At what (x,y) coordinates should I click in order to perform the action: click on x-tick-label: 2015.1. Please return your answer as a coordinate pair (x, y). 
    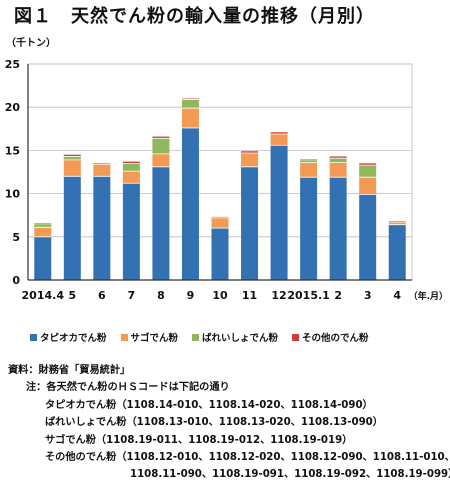
    Looking at the image, I should click on (308, 295).